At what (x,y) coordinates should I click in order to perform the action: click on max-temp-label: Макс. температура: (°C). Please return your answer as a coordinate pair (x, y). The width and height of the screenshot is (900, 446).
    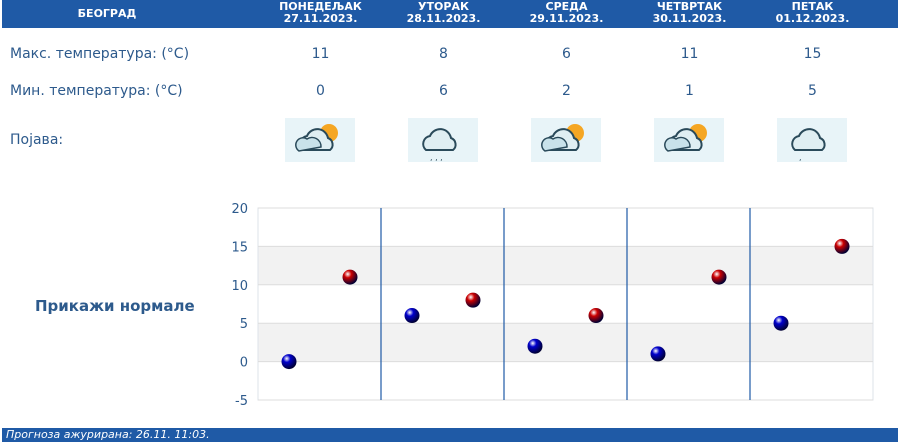
    Looking at the image, I should click on (100, 54).